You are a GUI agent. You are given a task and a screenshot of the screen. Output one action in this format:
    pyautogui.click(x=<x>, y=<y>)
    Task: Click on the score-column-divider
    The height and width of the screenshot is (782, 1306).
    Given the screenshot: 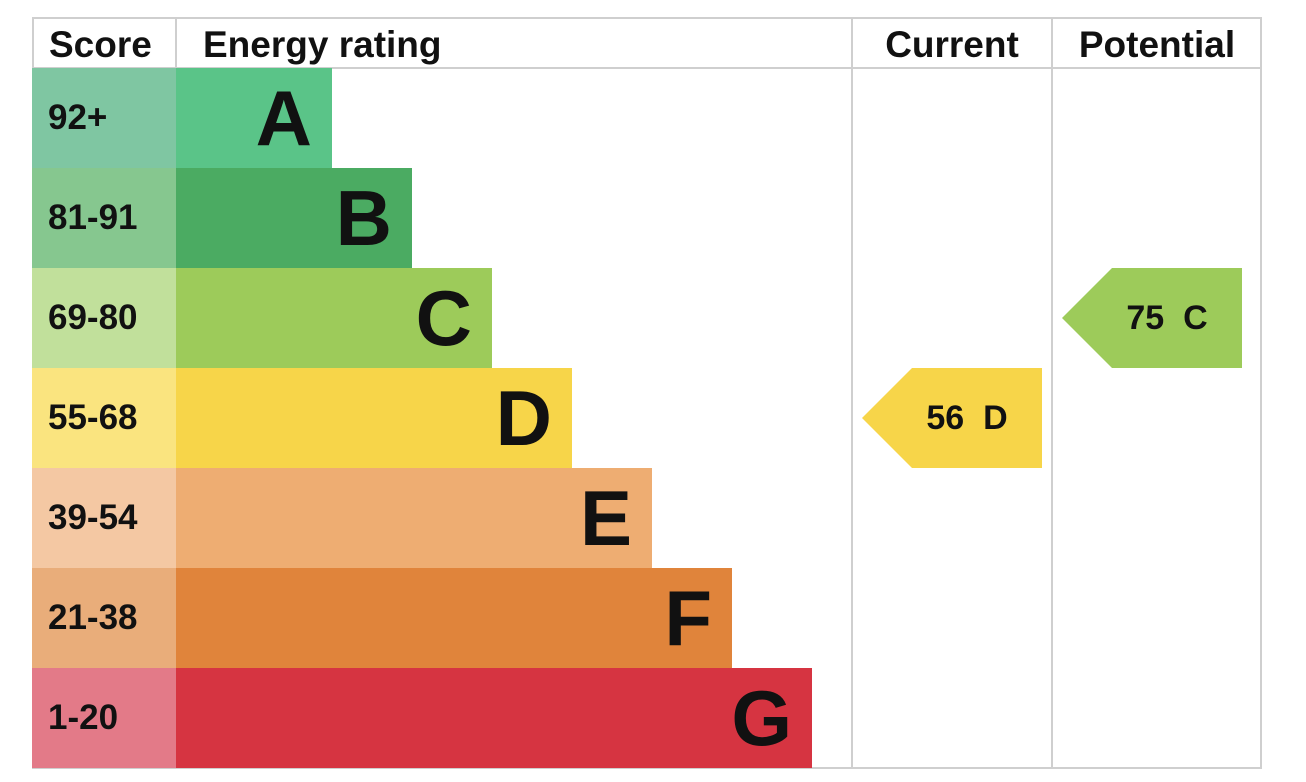 What is the action you would take?
    pyautogui.click(x=176, y=42)
    